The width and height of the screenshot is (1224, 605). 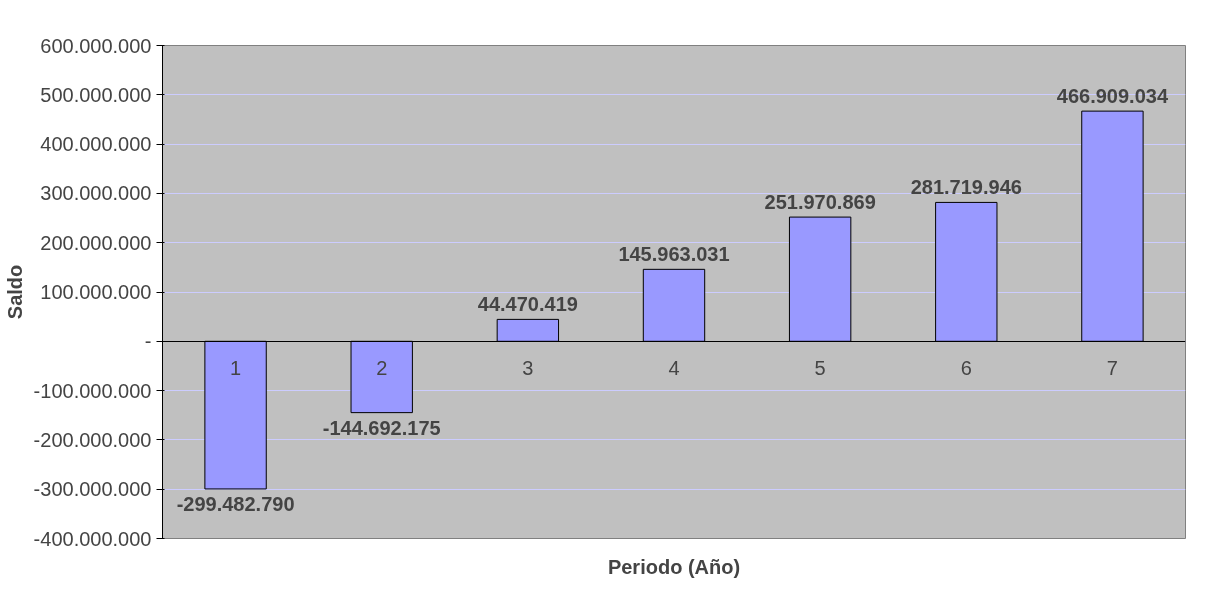 I want to click on x-tick-label: 2, so click(x=382, y=368).